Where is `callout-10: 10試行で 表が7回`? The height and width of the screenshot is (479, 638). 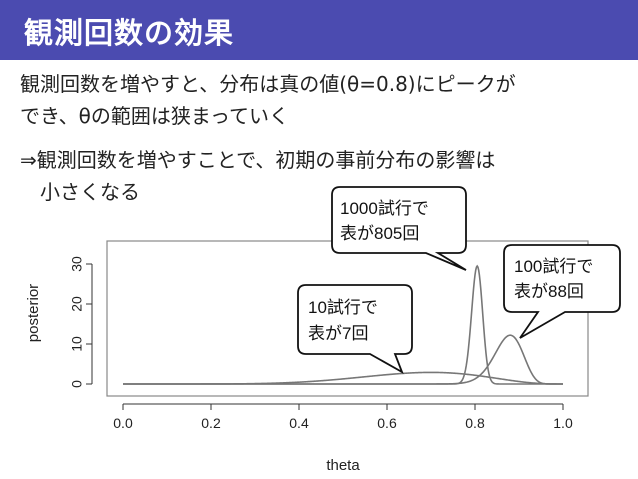
callout-10: 10試行で 表が7回 is located at coordinates (355, 329).